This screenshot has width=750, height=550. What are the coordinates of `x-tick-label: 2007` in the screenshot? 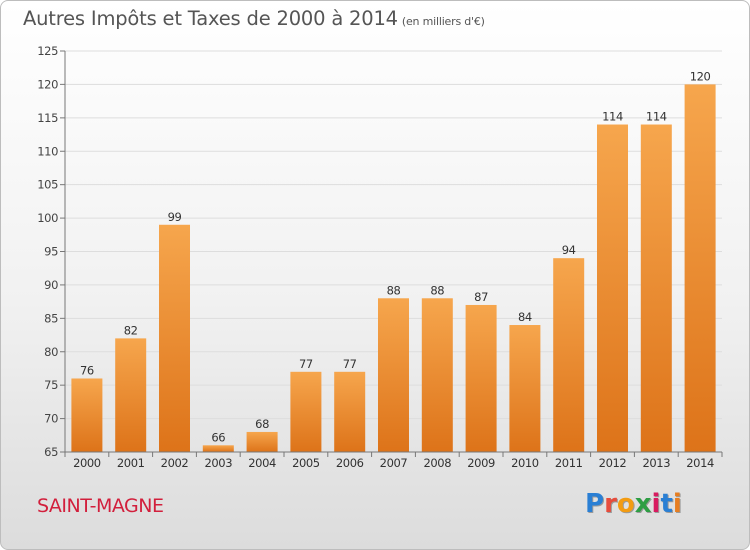 It's located at (394, 463).